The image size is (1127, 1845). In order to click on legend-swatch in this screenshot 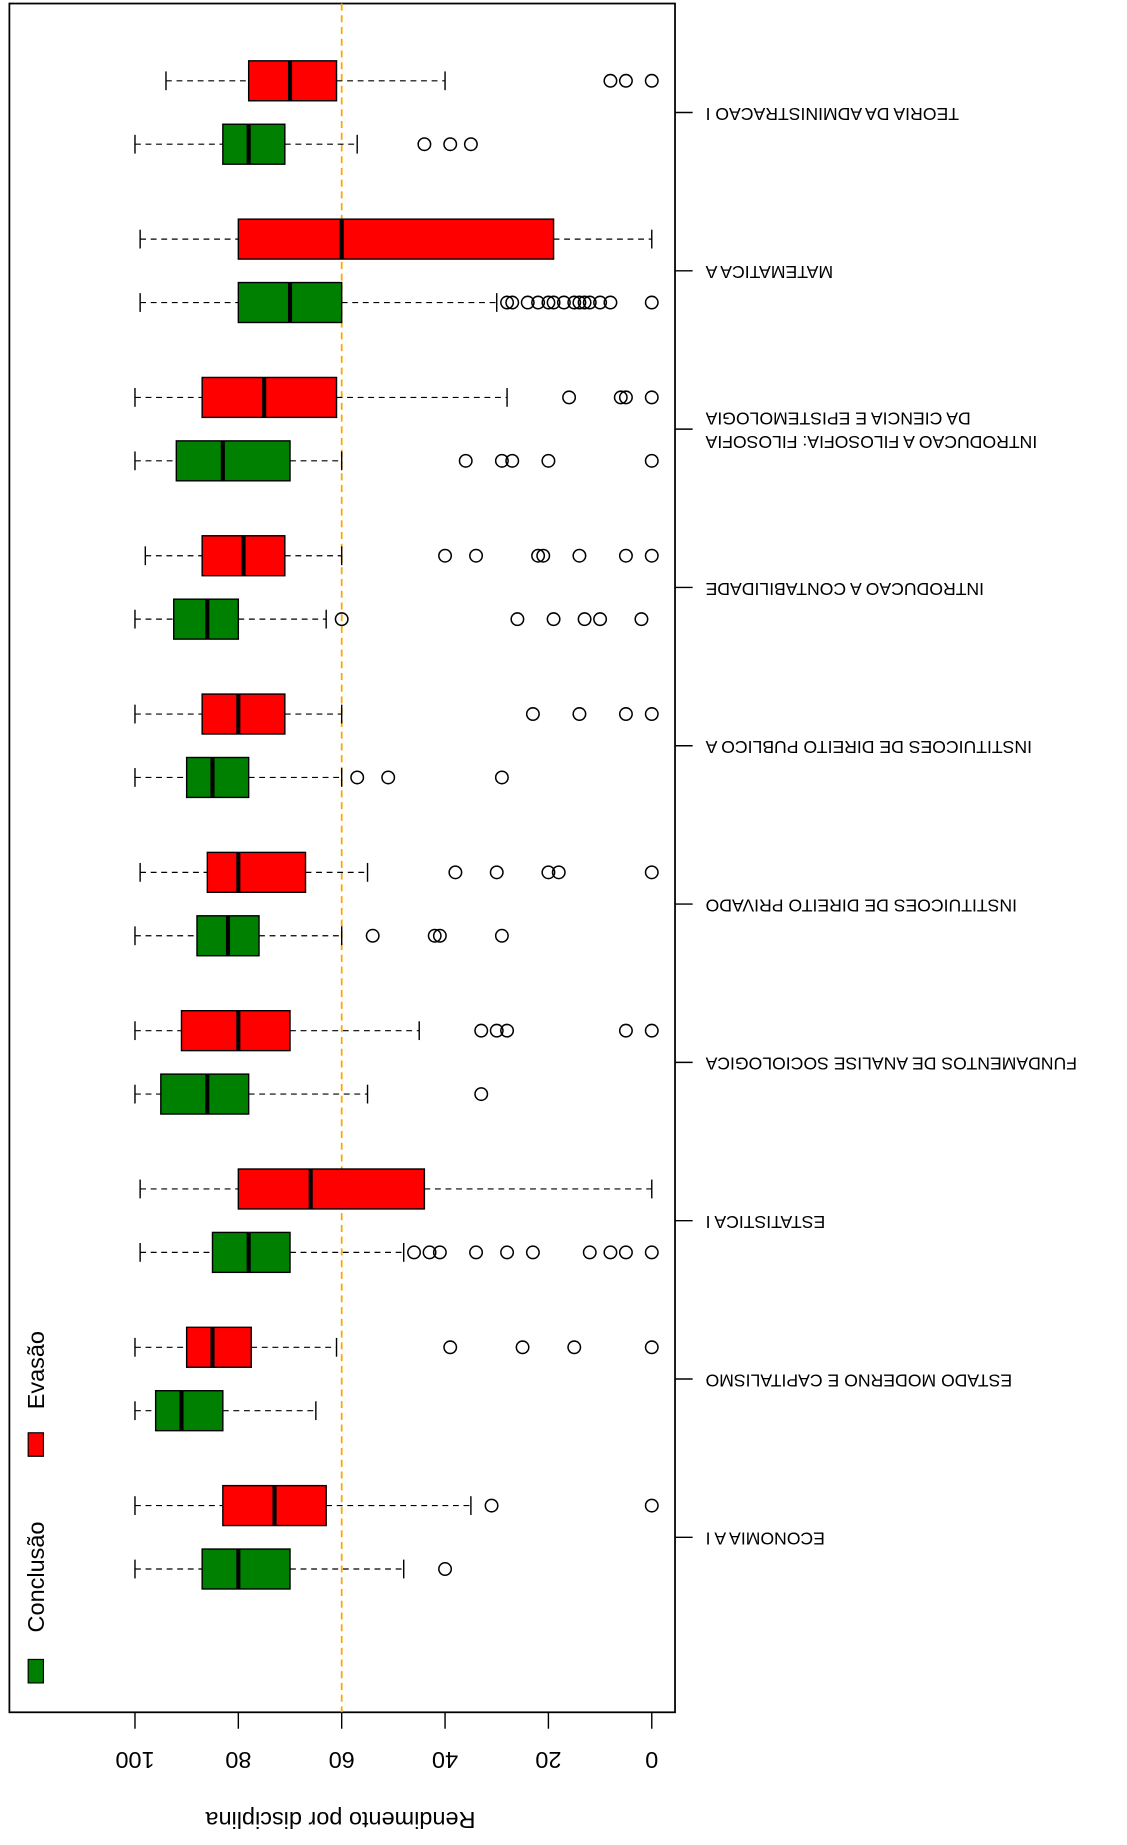, I will do `click(36, 1444)`.